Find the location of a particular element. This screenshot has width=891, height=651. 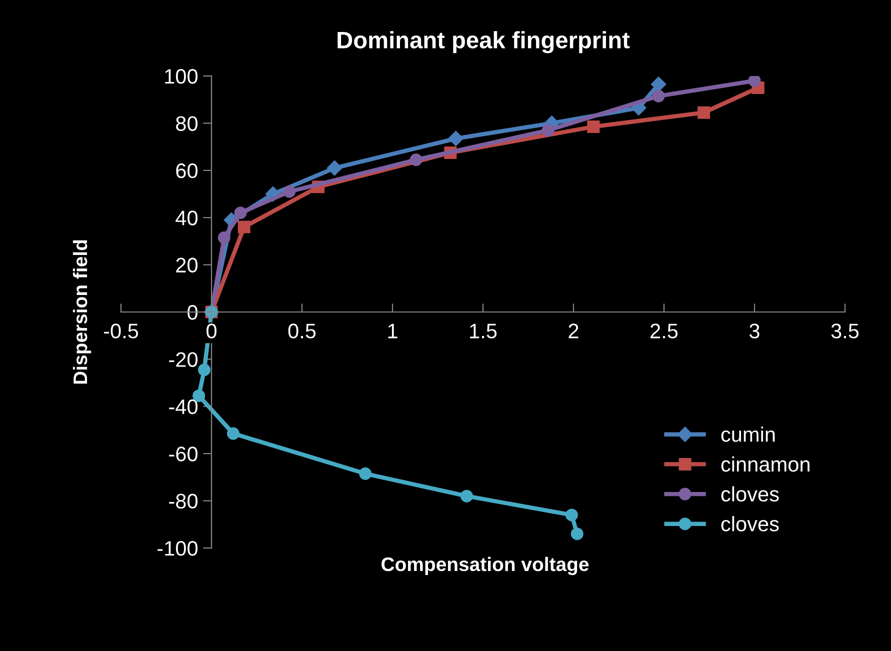

x-tick-label: 1.5 is located at coordinates (483, 331).